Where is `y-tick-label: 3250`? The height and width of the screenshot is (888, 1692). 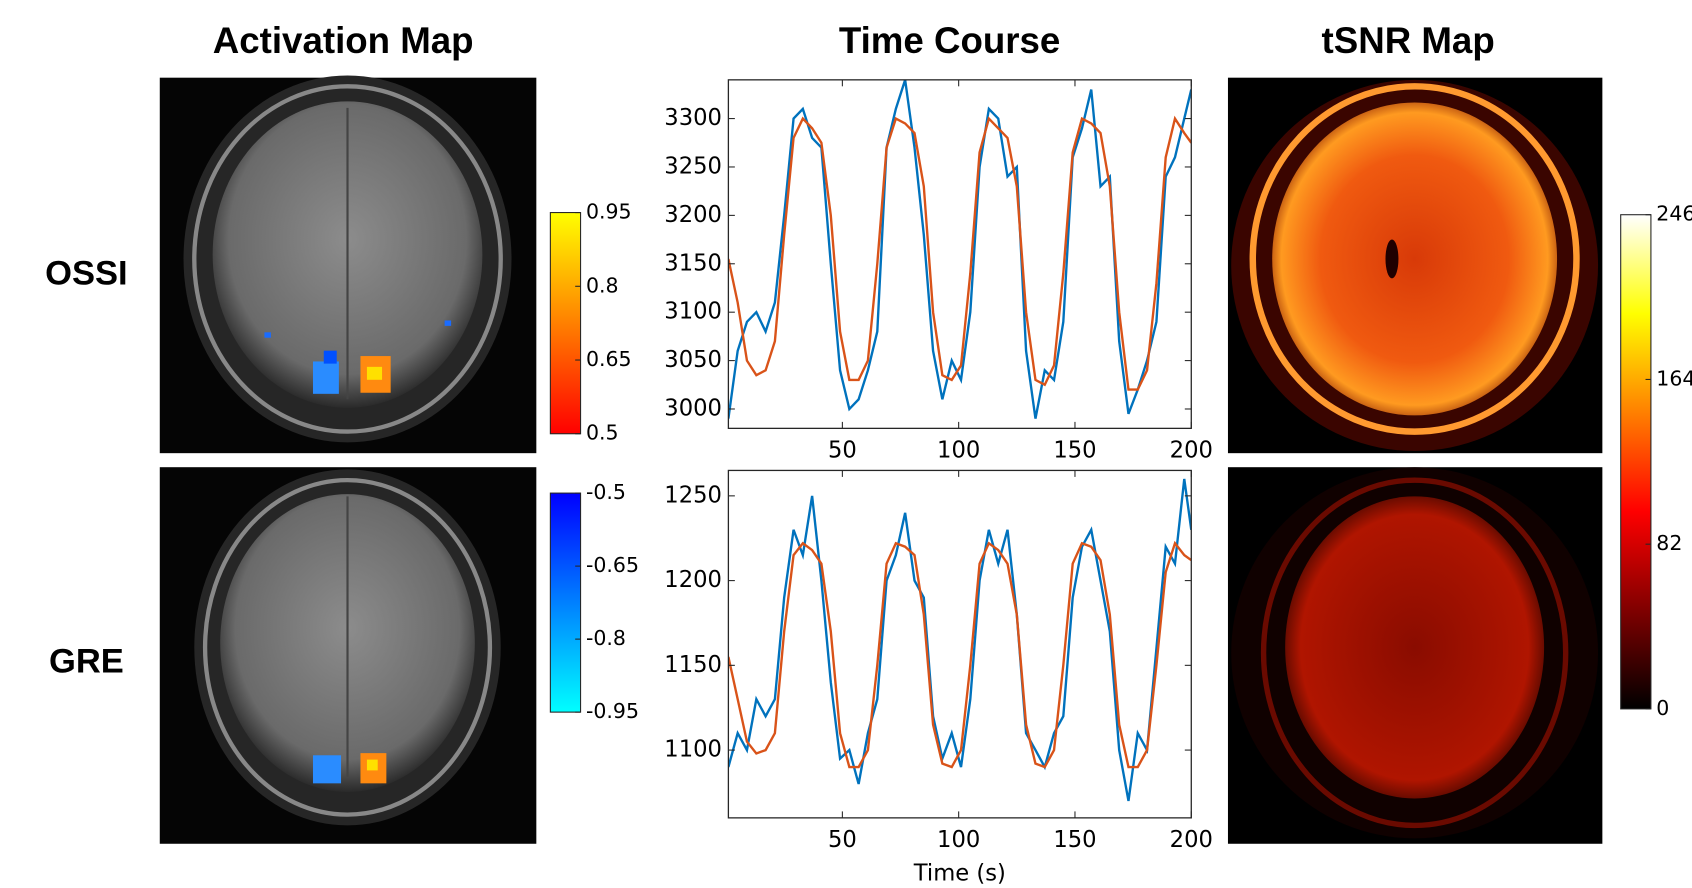
y-tick-label: 3250 is located at coordinates (693, 166).